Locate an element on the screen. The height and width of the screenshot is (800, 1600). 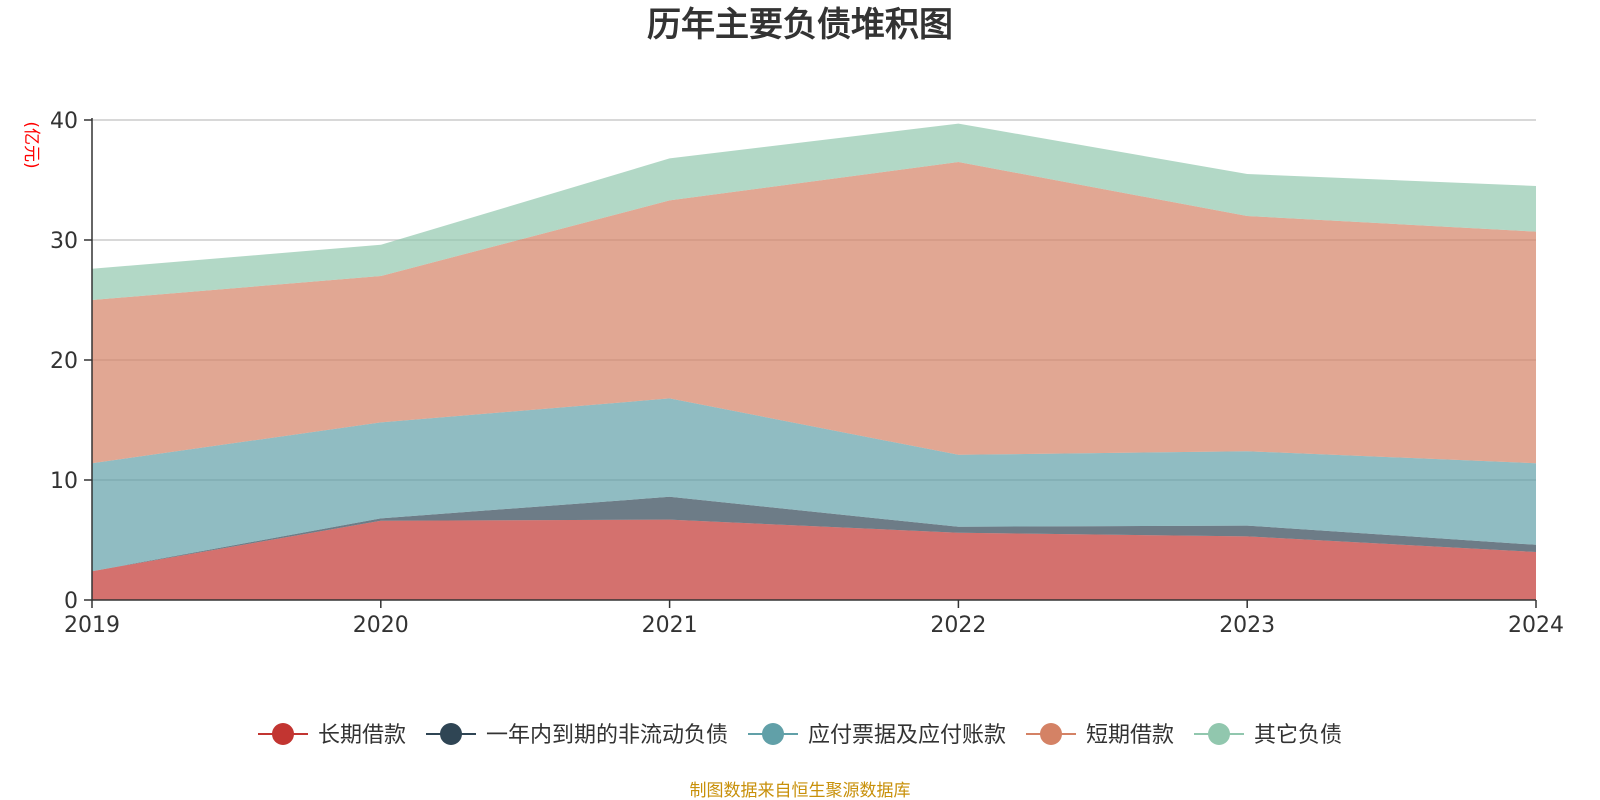
legend: 长期借款 一年内到期的非流动负债 应付票据及应付账款 短期借款 其它负债 is located at coordinates (800, 735).